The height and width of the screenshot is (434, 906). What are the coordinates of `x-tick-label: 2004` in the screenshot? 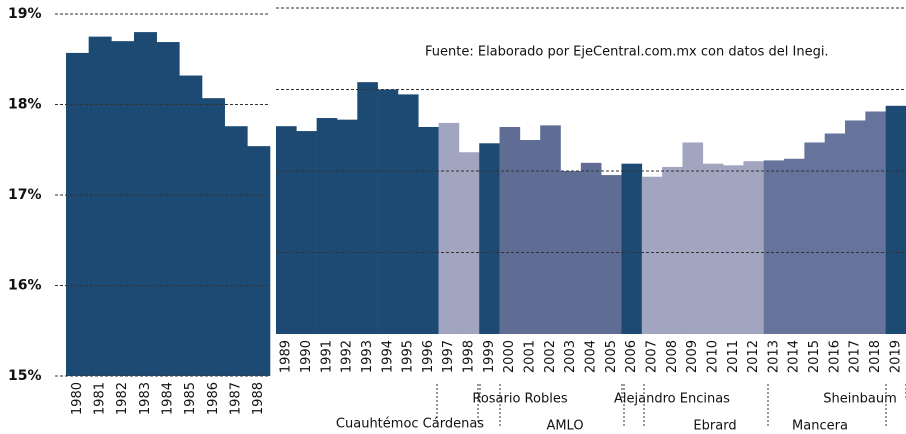 It's located at (591, 356).